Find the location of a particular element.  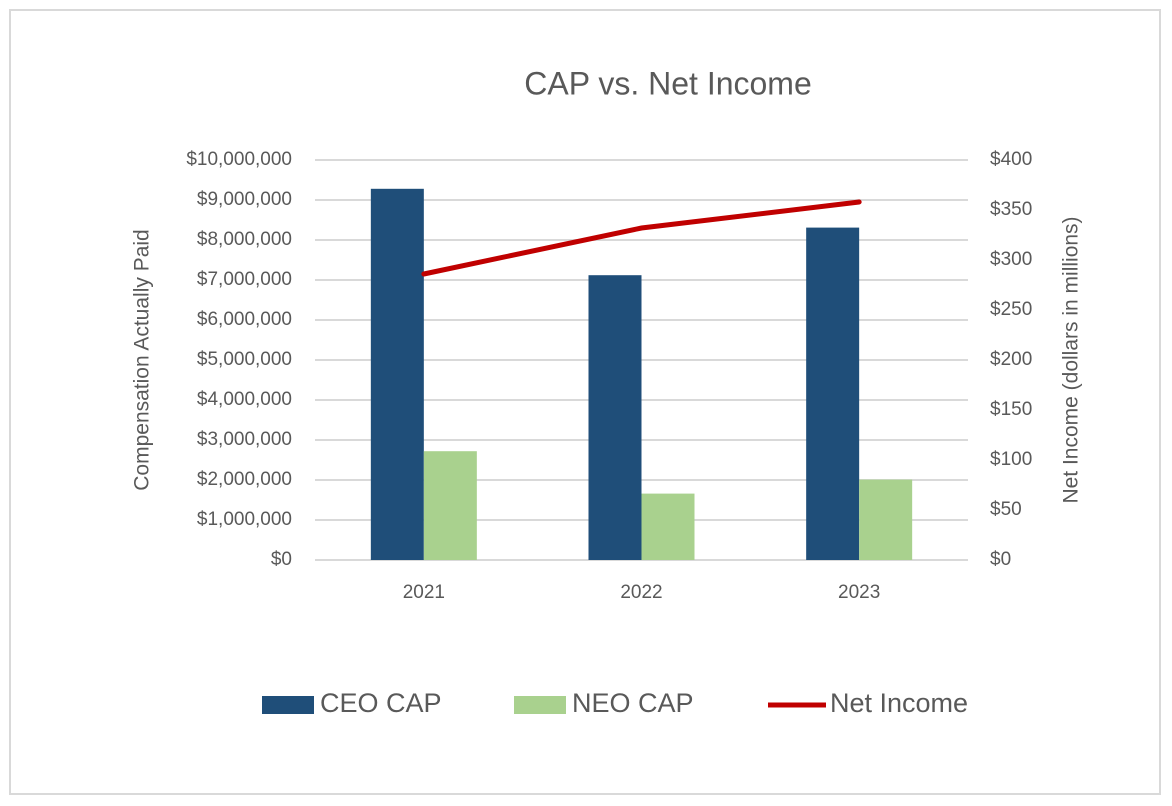

y-tick-label: $1,000,000 is located at coordinates (244, 519).